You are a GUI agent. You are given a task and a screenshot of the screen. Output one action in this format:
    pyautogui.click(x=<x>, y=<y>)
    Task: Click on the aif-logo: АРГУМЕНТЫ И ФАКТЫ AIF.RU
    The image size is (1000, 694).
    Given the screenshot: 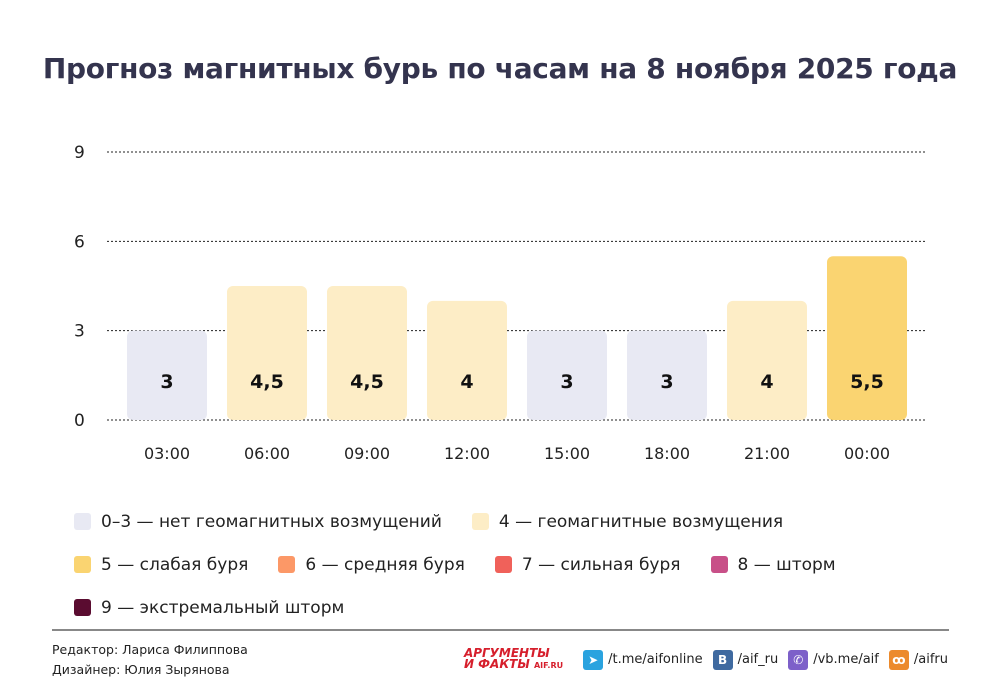 What is the action you would take?
    pyautogui.click(x=513, y=658)
    